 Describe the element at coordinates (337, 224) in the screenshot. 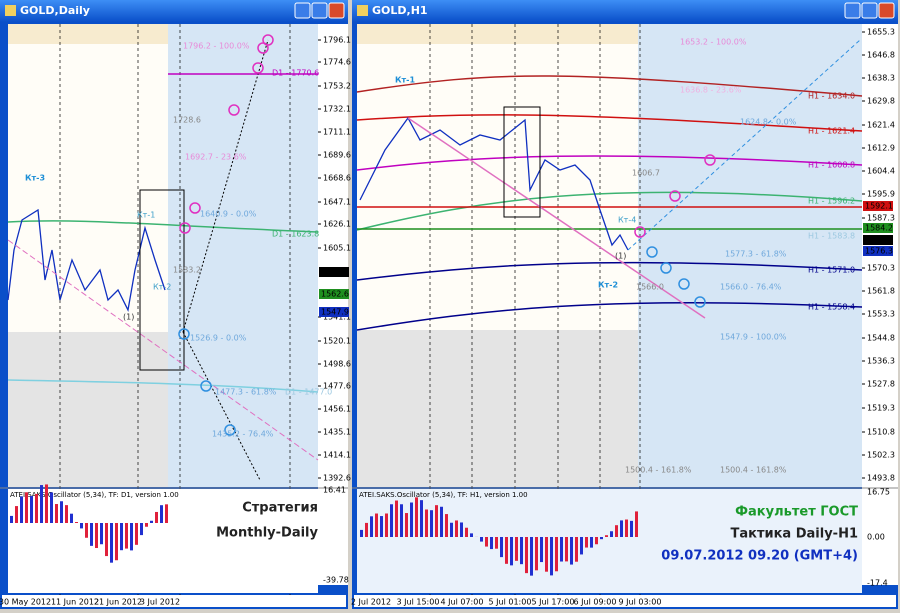

I see `price-tick-label: 1626.1` at that location.